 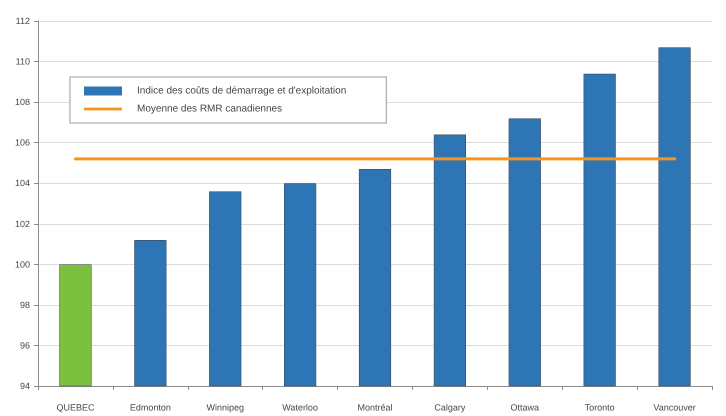 I want to click on y-tick-label: 106, so click(x=22, y=143).